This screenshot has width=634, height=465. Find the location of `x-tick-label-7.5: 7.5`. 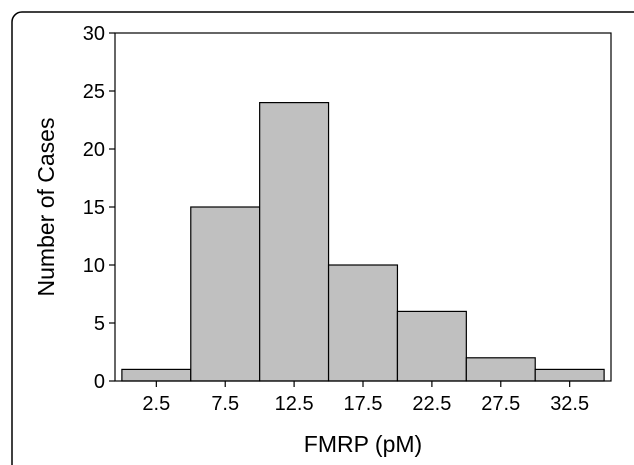

x-tick-label-7.5: 7.5 is located at coordinates (225, 404).